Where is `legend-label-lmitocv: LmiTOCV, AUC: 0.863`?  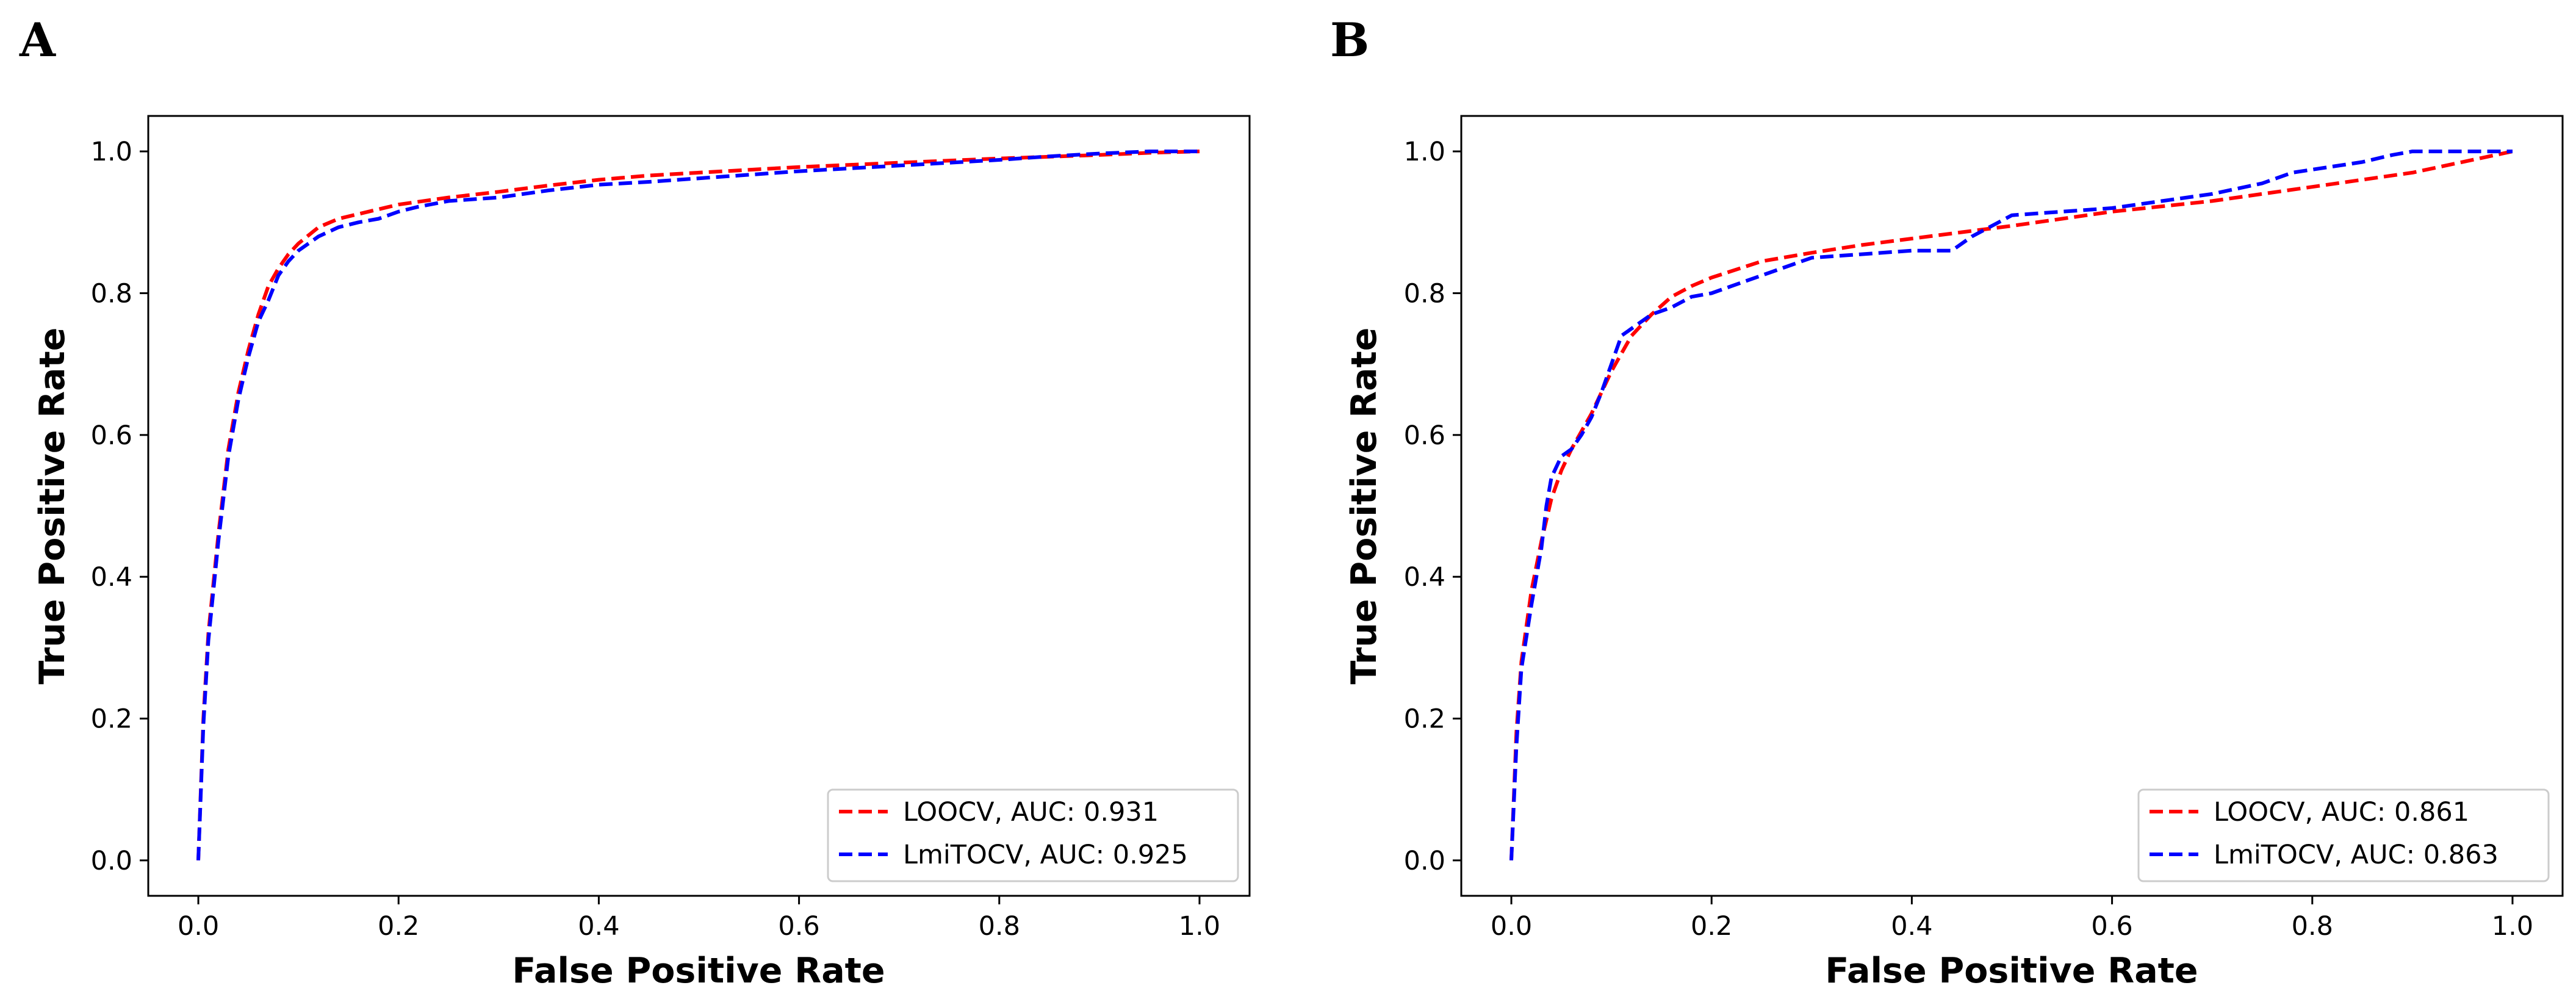 legend-label-lmitocv: LmiTOCV, AUC: 0.863 is located at coordinates (2356, 855).